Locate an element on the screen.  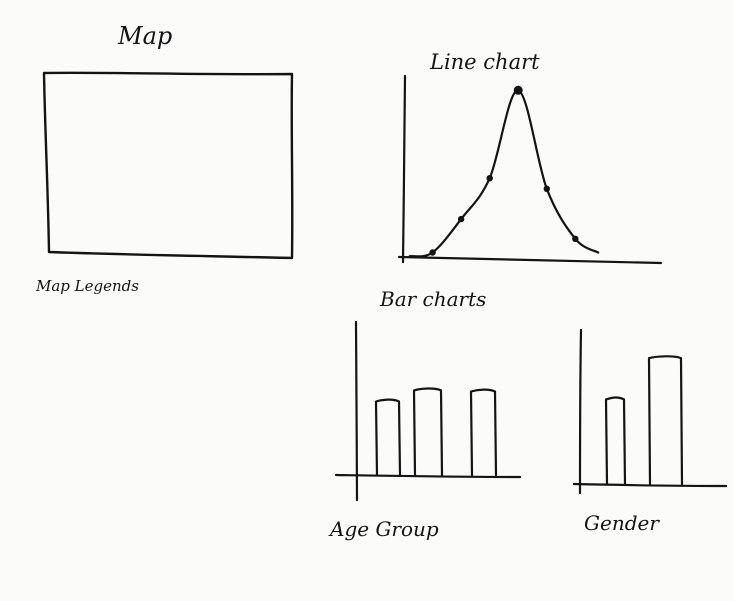
gender-y-axis is located at coordinates (580, 411).